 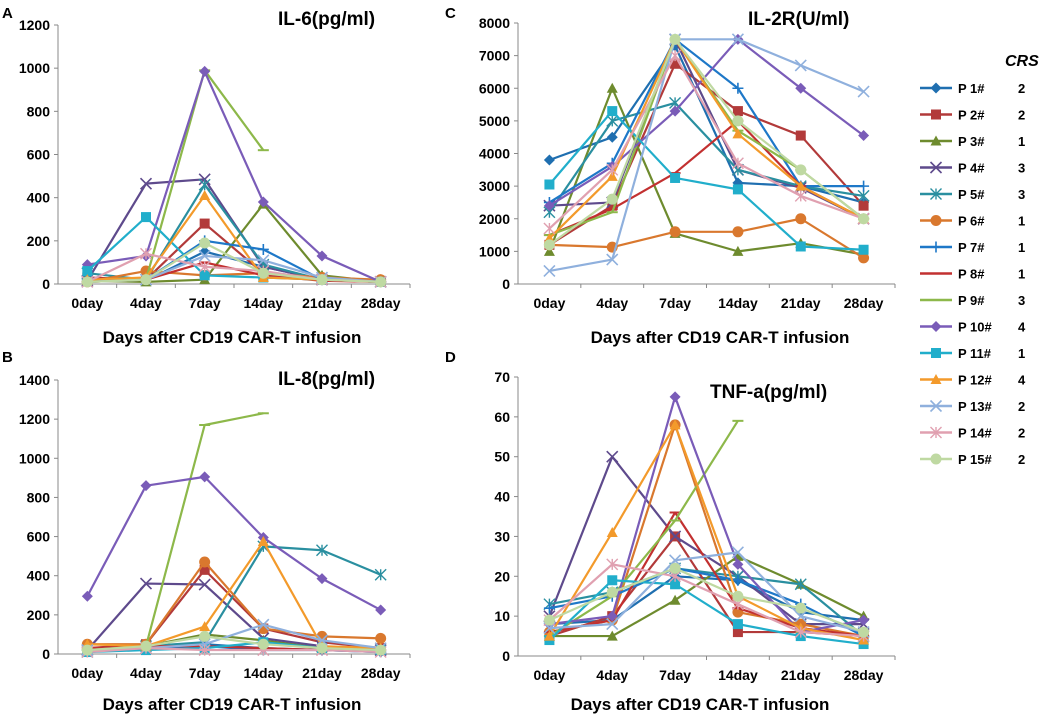 I want to click on legend-label: P 6#, so click(x=971, y=221).